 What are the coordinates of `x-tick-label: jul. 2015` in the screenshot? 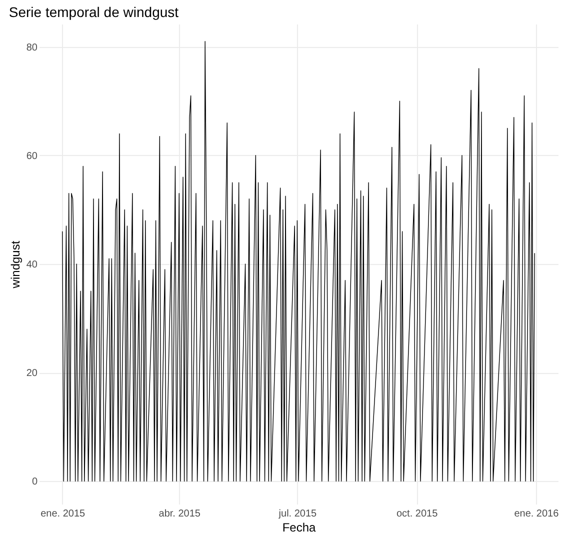 It's located at (298, 514).